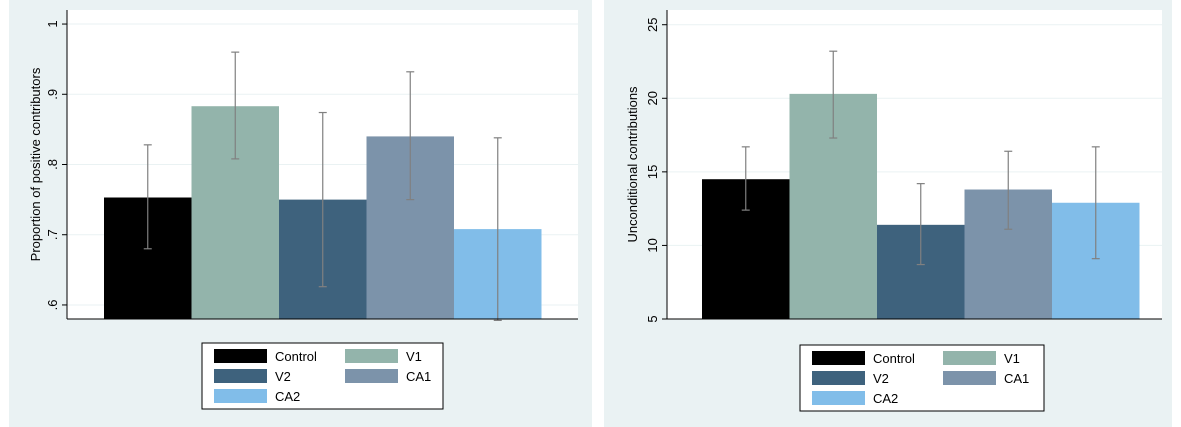  What do you see at coordinates (632, 164) in the screenshot?
I see `y-axis-title: Unconditional contributions` at bounding box center [632, 164].